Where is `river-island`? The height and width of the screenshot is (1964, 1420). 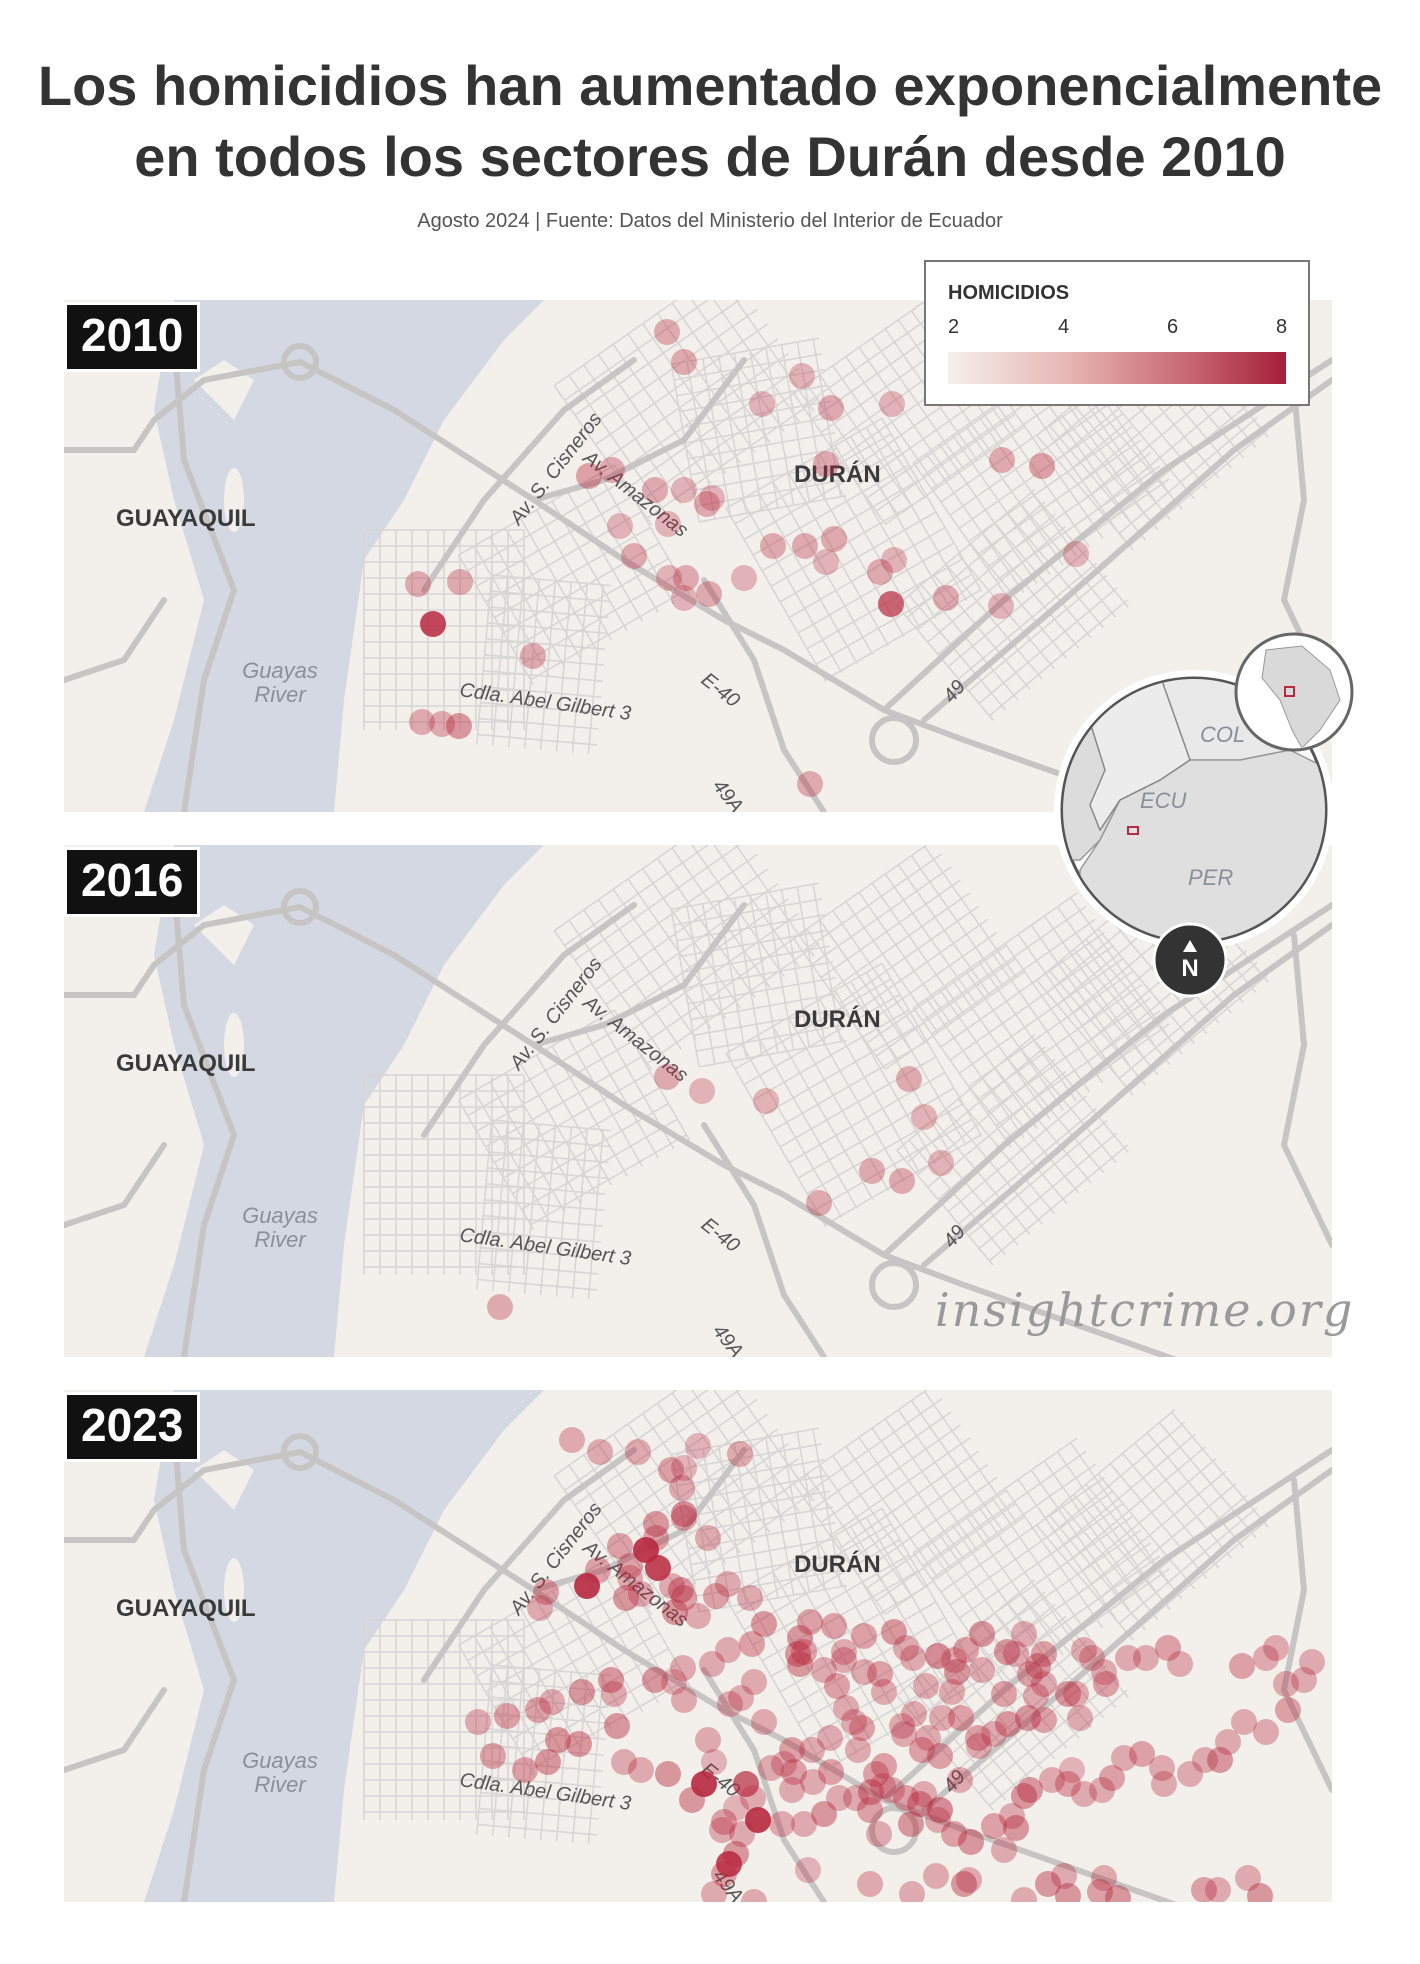 river-island is located at coordinates (234, 1045).